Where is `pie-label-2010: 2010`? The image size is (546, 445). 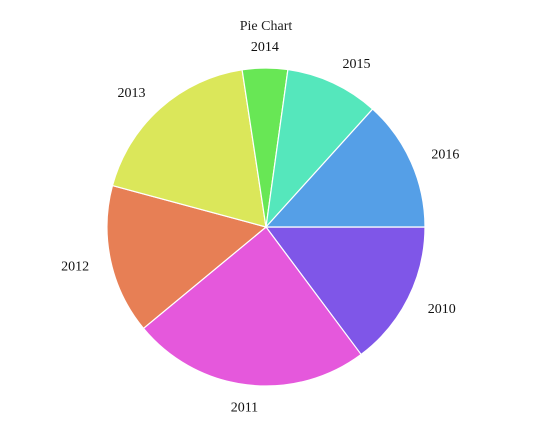
pie-label-2010: 2010 is located at coordinates (442, 309).